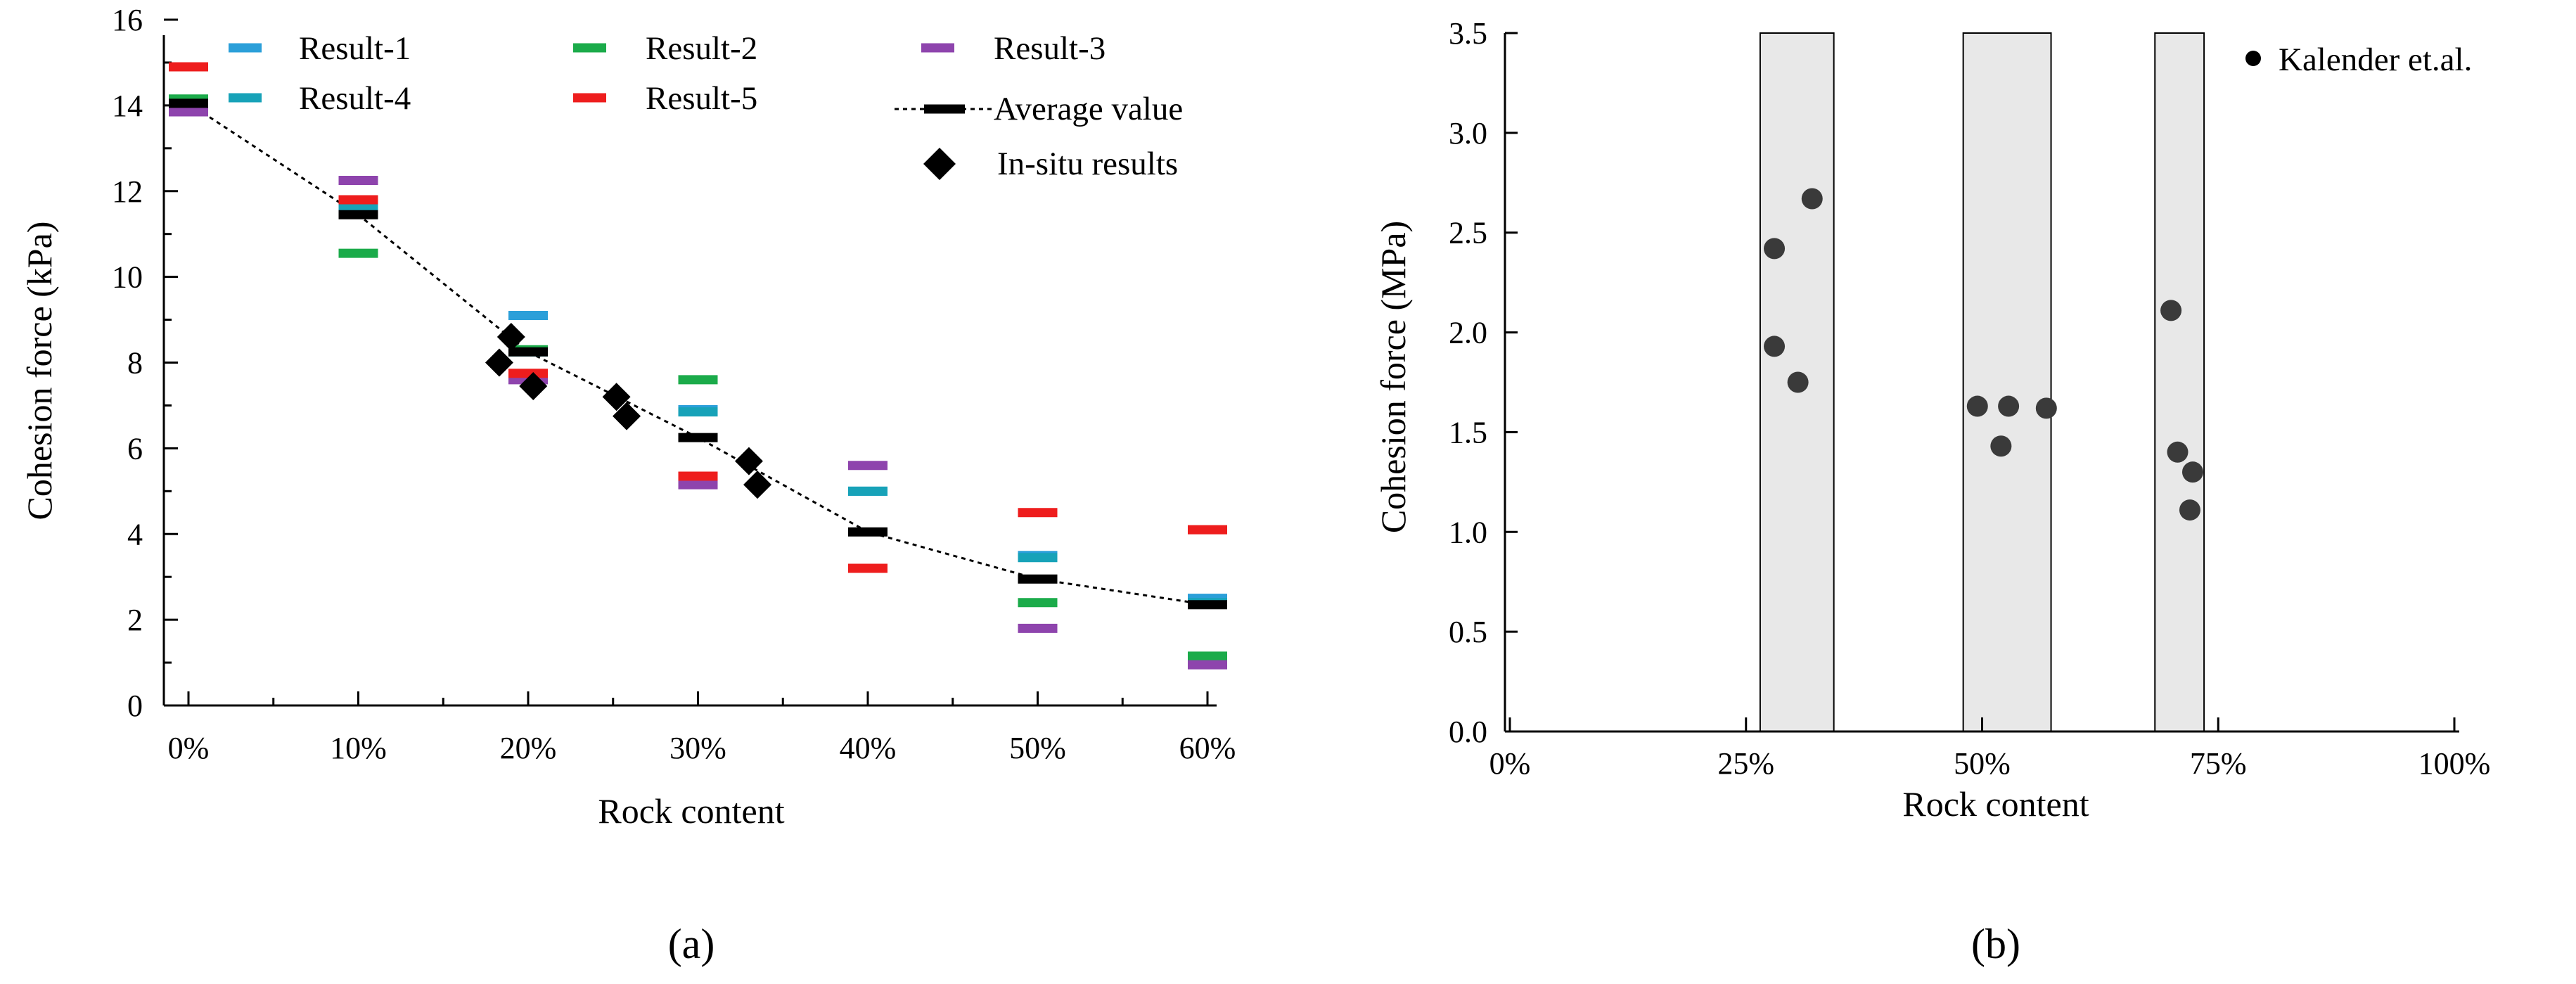 This screenshot has width=2576, height=984. Describe the element at coordinates (135, 706) in the screenshot. I see `panel-a-y-tick-label: 0` at that location.